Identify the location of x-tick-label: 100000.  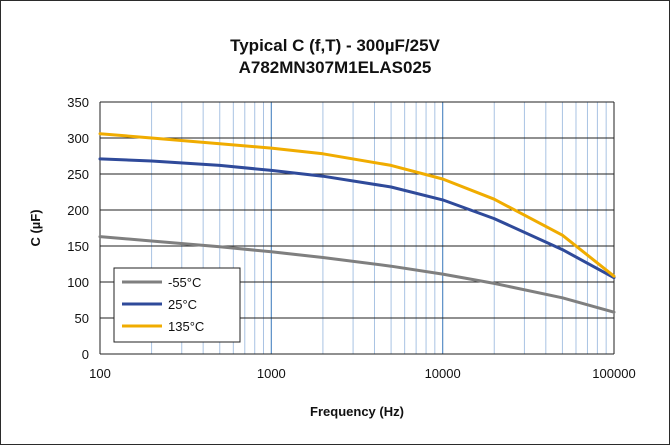
(613, 373).